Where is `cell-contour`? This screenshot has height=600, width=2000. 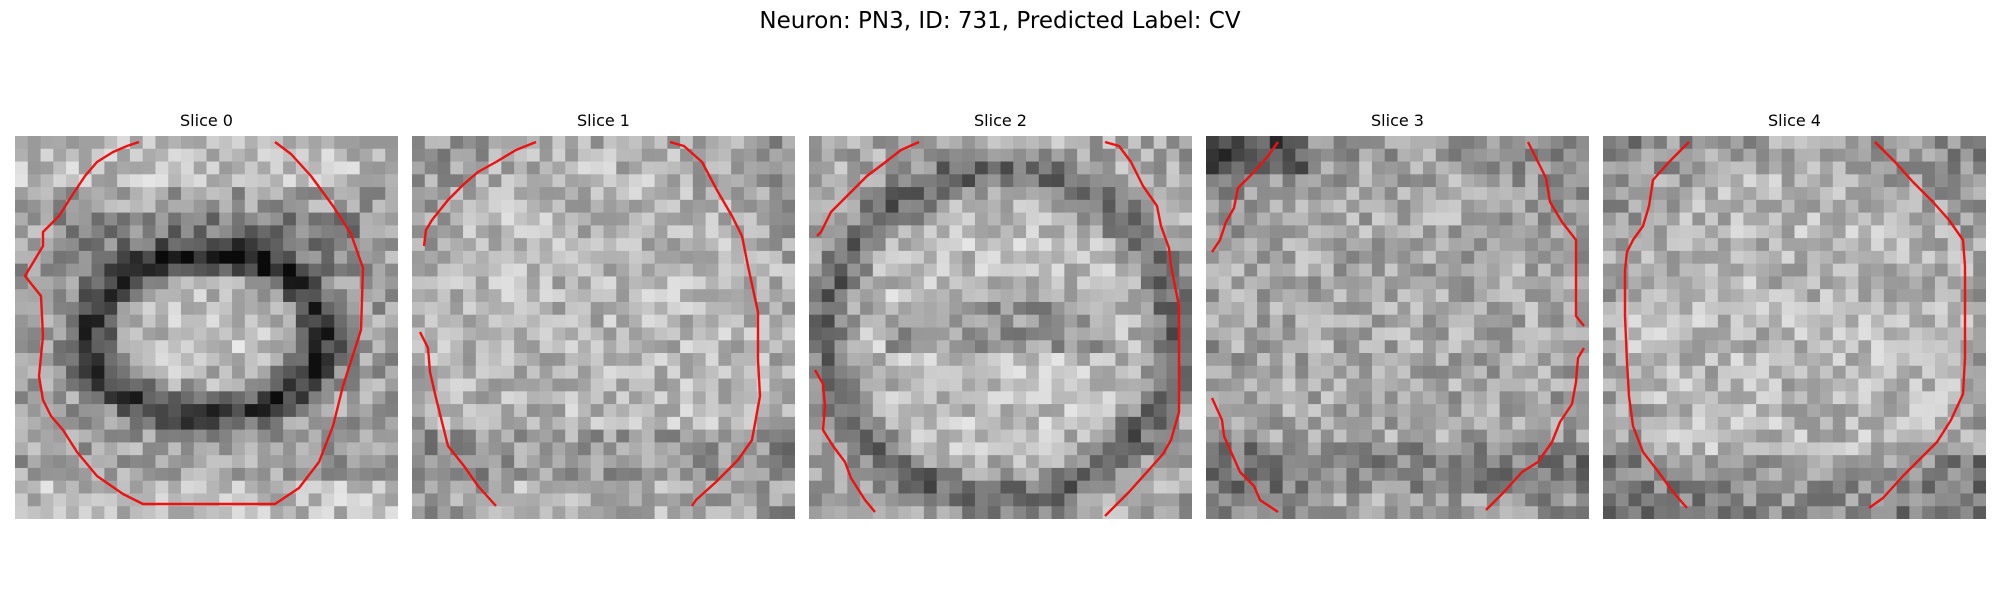 cell-contour is located at coordinates (194, 323).